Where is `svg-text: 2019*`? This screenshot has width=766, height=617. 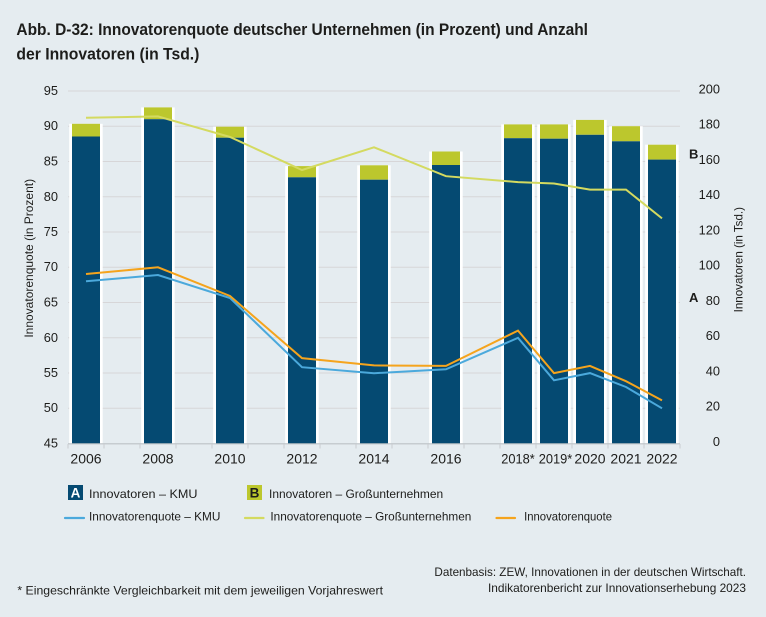 svg-text: 2019* is located at coordinates (556, 459).